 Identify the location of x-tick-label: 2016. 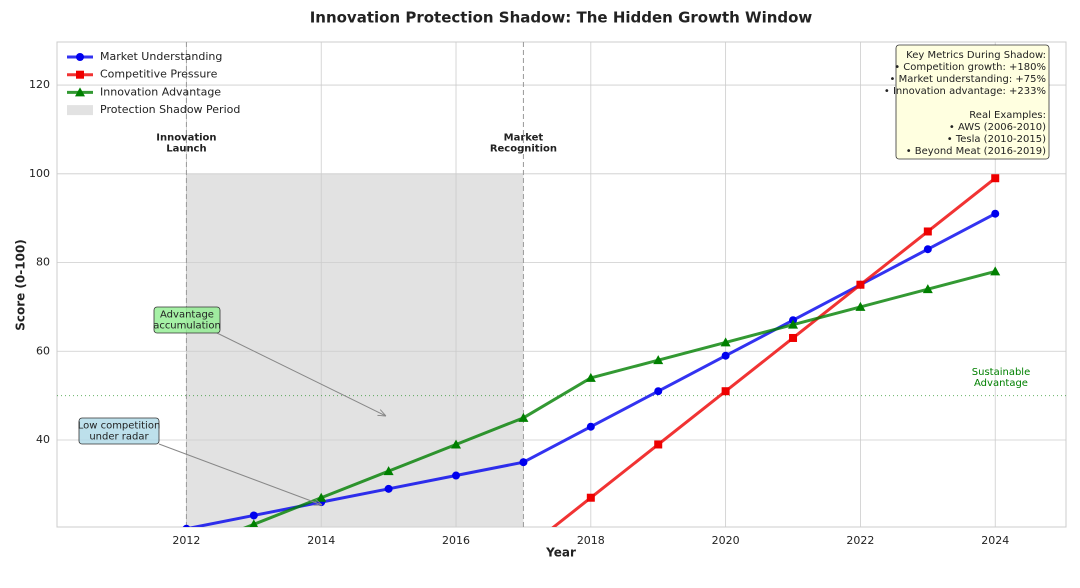
(456, 540).